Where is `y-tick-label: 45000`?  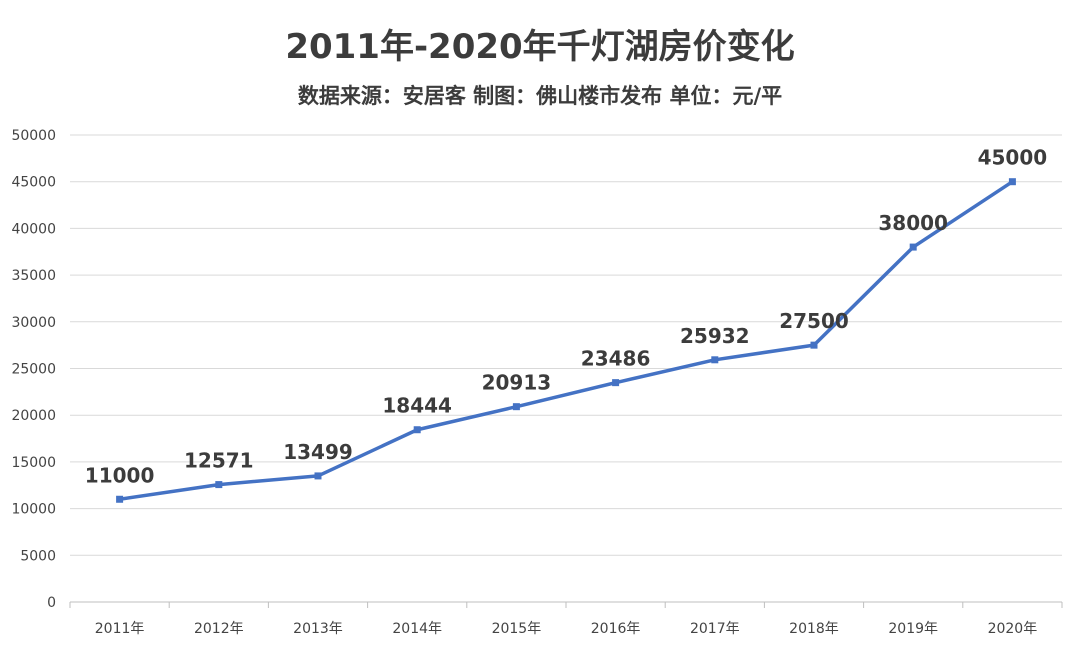
y-tick-label: 45000 is located at coordinates (33, 183).